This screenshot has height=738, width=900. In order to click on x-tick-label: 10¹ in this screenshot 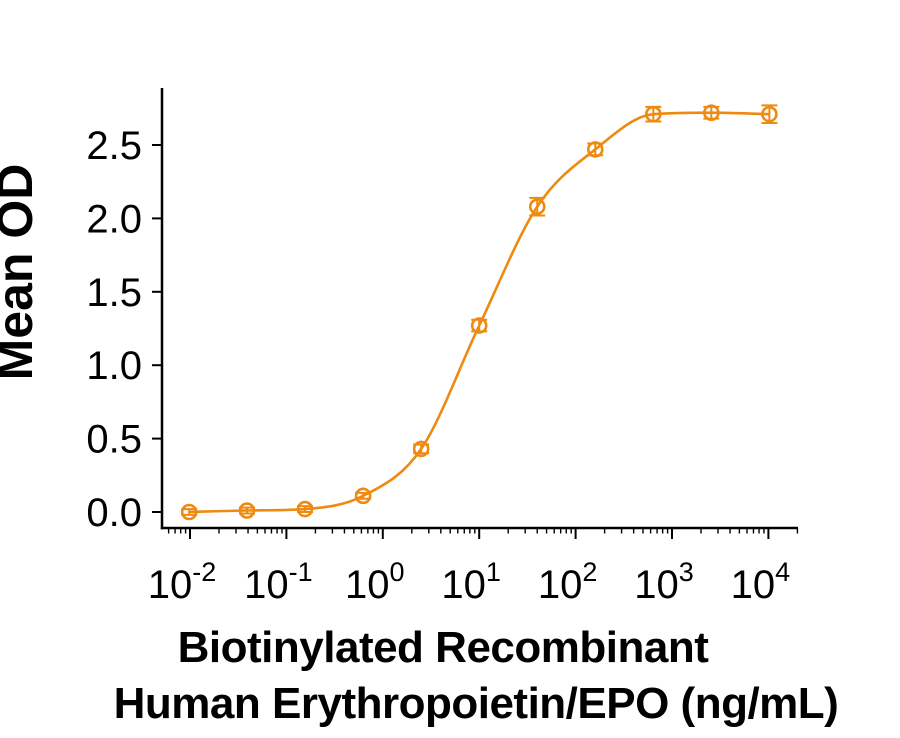, I will do `click(471, 582)`.